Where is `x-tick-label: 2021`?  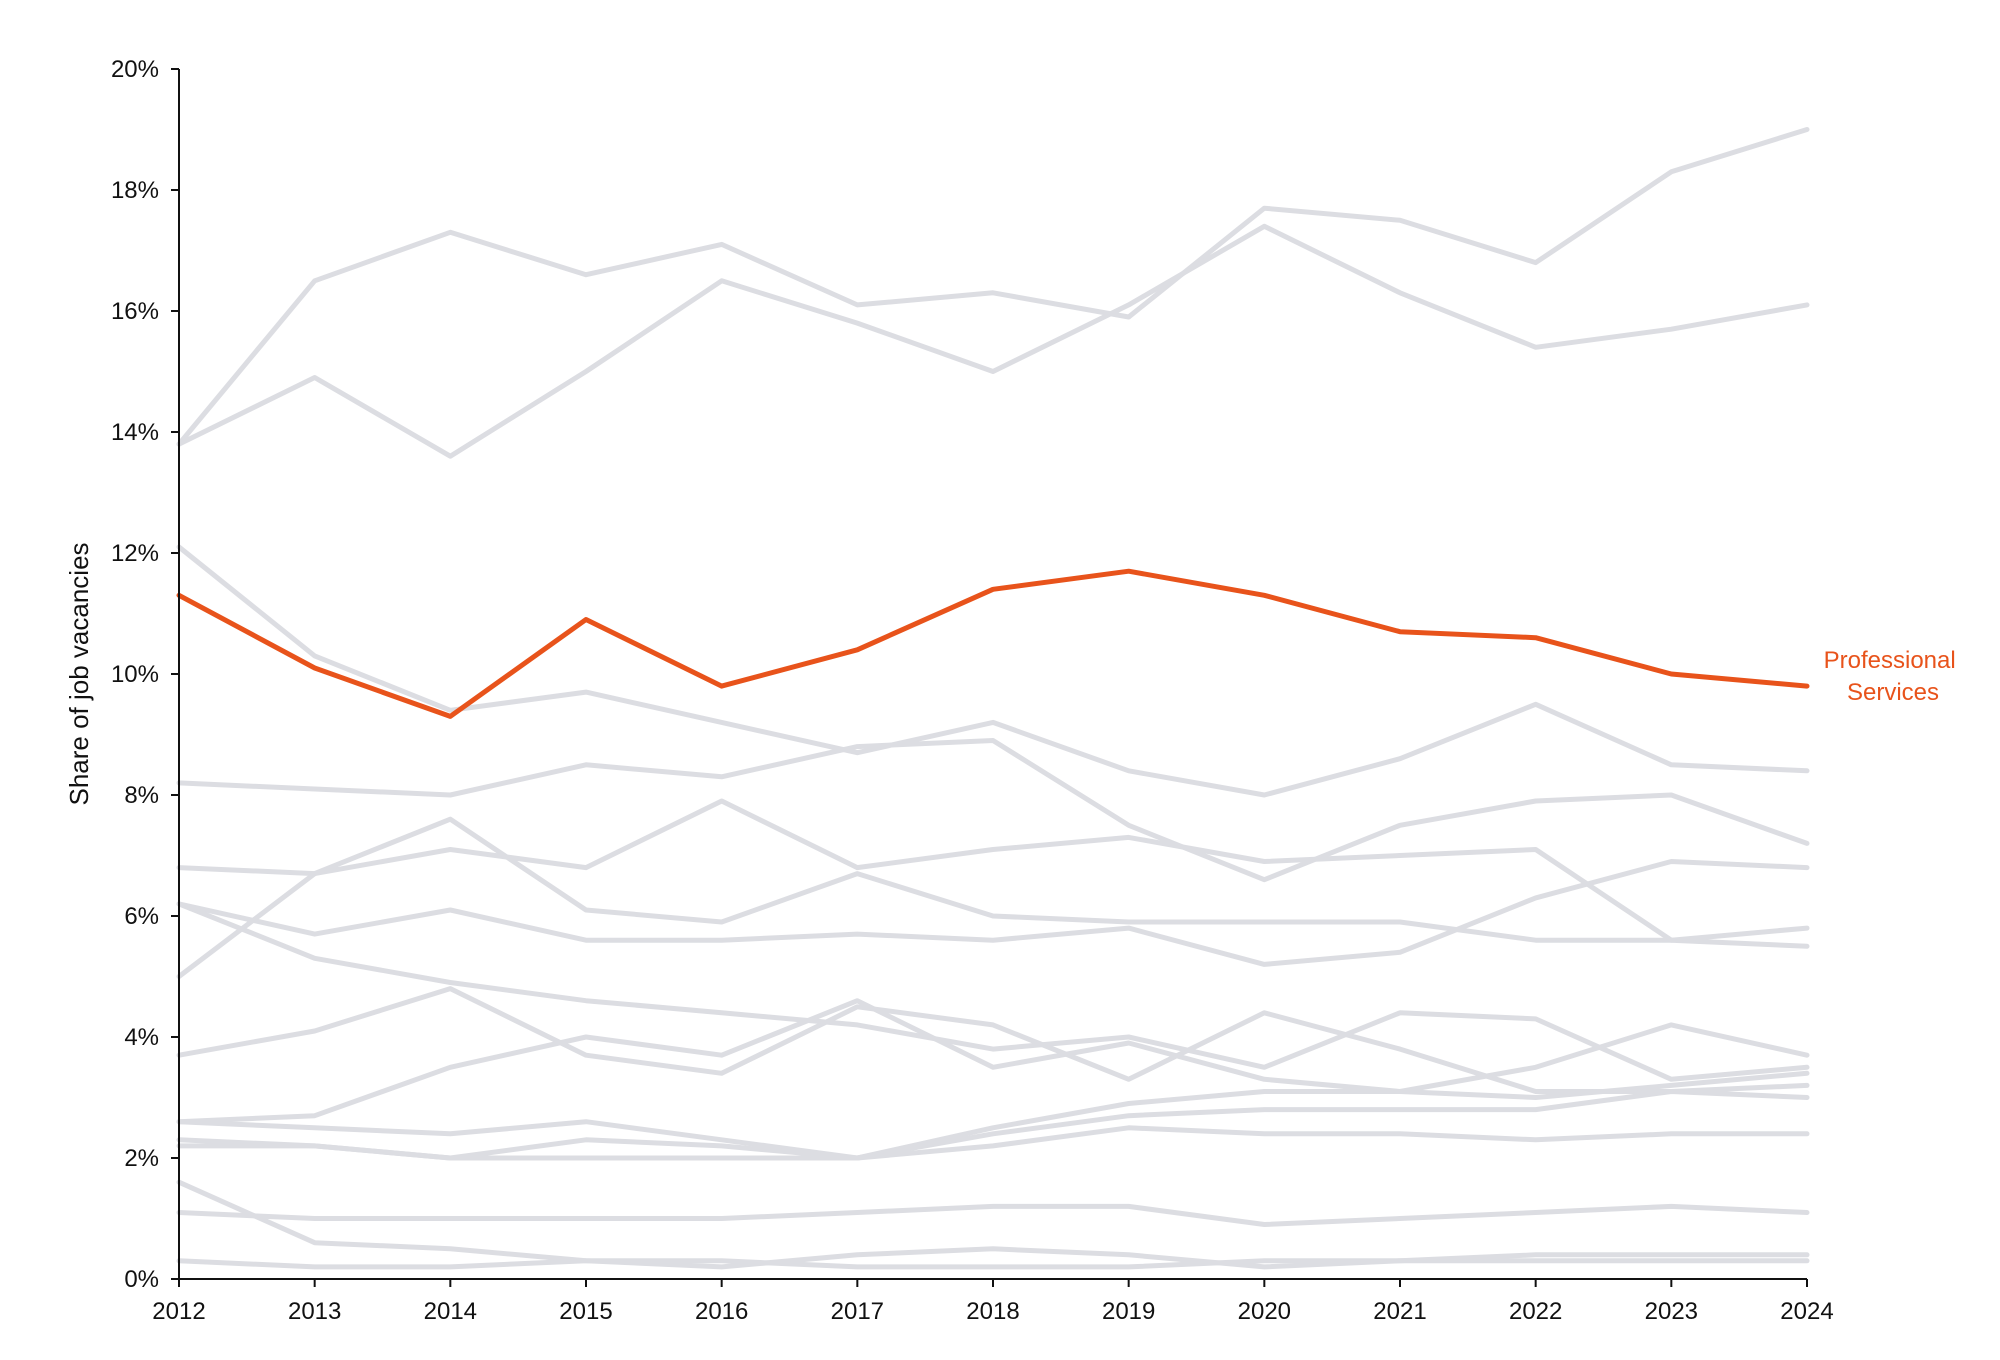
x-tick-label: 2021 is located at coordinates (1399, 1311).